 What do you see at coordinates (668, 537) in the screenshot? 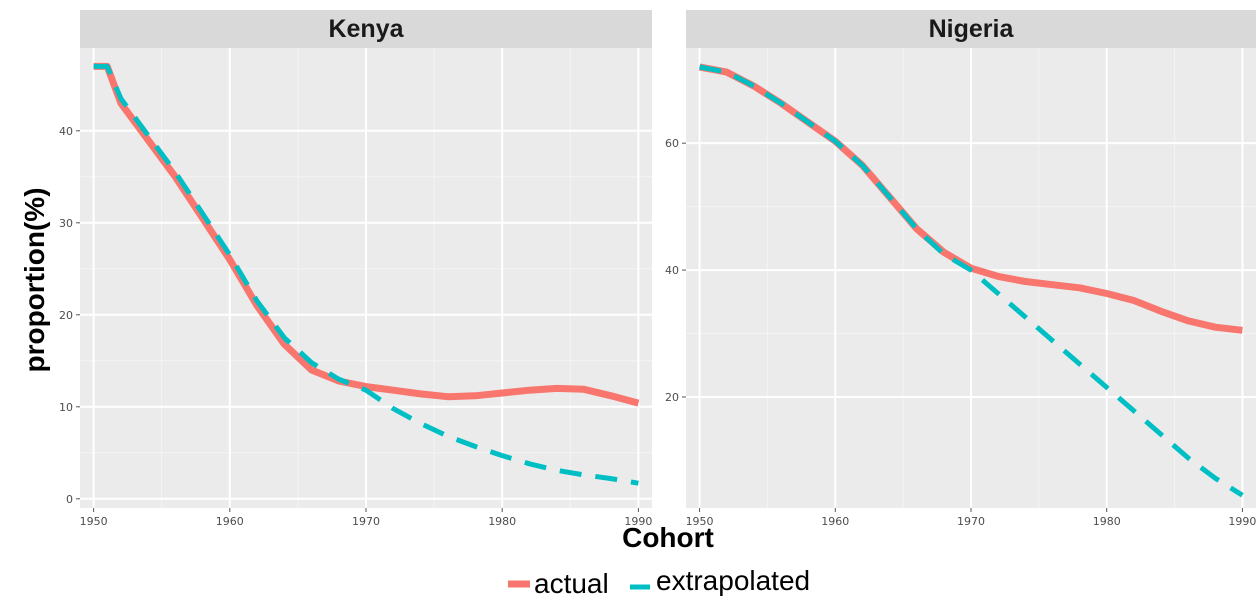
I see `x-axis-title: Cohort` at bounding box center [668, 537].